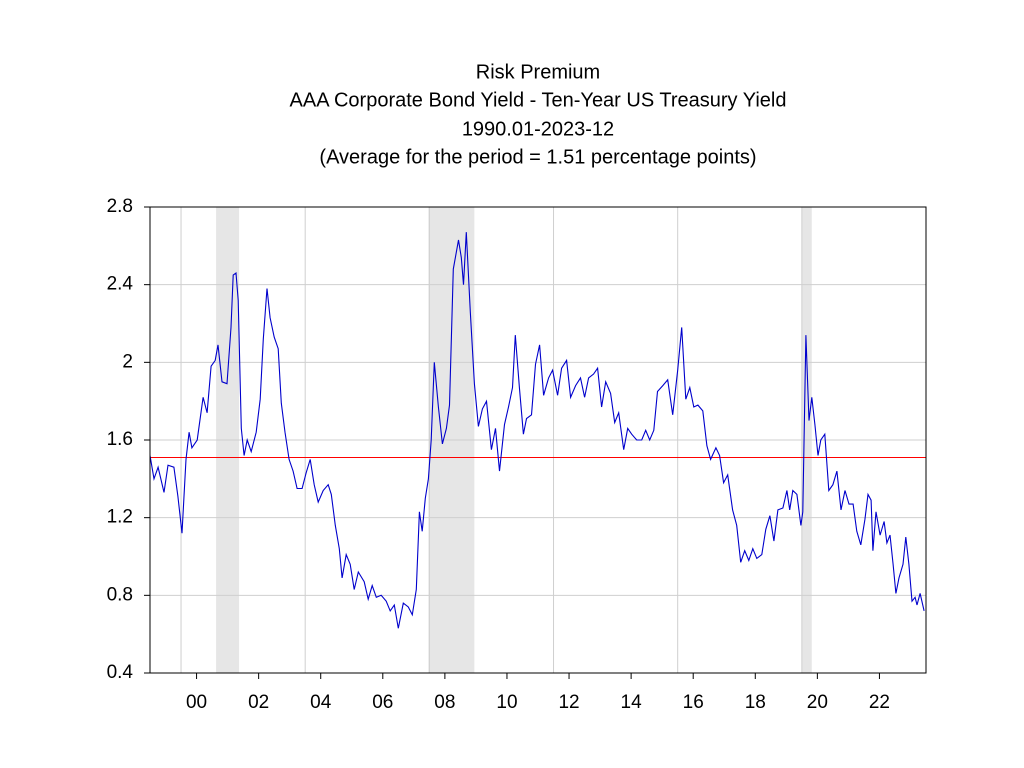 This screenshot has width=1024, height=768. I want to click on chart-title: Risk Premium, so click(538, 72).